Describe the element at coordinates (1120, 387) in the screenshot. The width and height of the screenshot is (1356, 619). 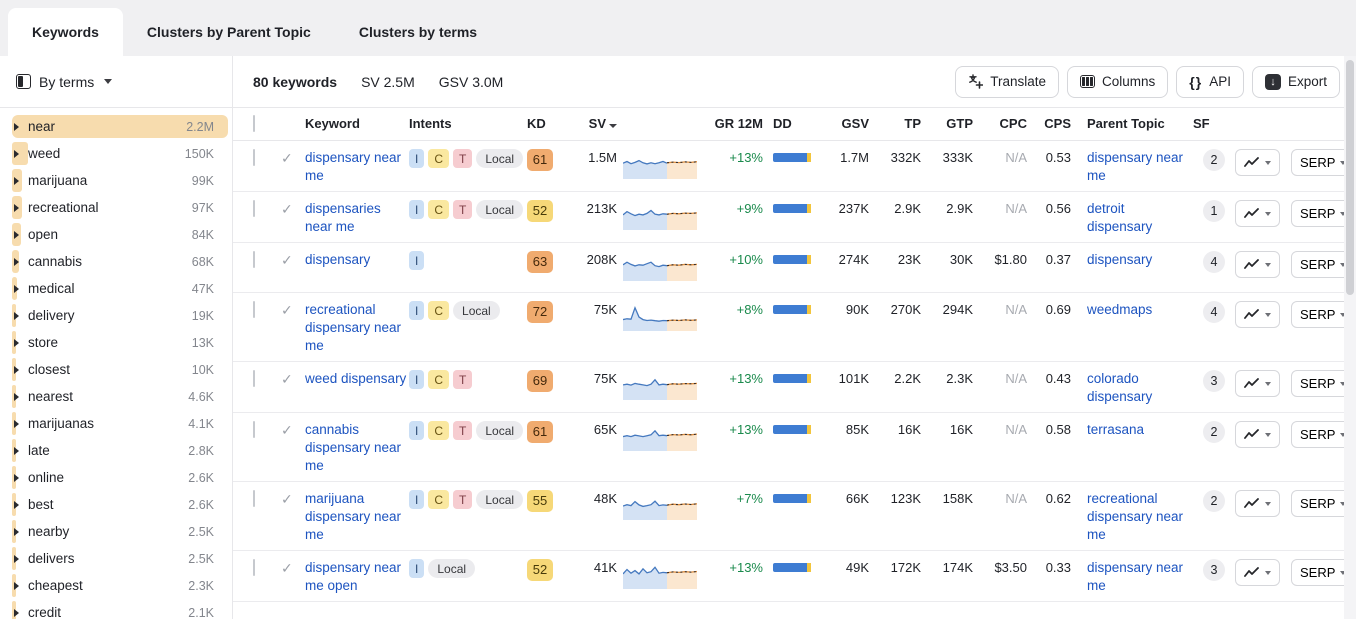
I see `parent-topic-link: colorado dispensary` at that location.